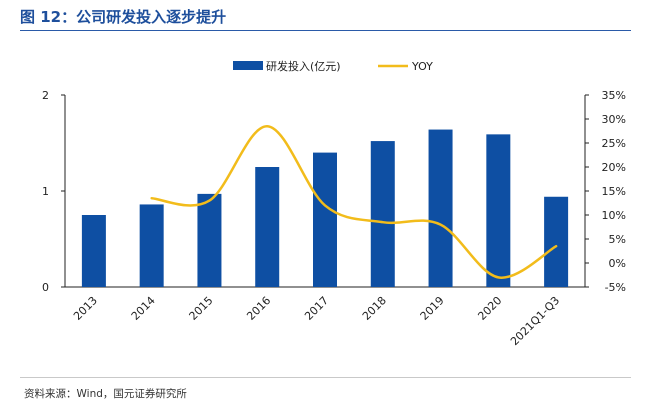  What do you see at coordinates (556, 241) in the screenshot?
I see `bar-2021Q1-Q3` at bounding box center [556, 241].